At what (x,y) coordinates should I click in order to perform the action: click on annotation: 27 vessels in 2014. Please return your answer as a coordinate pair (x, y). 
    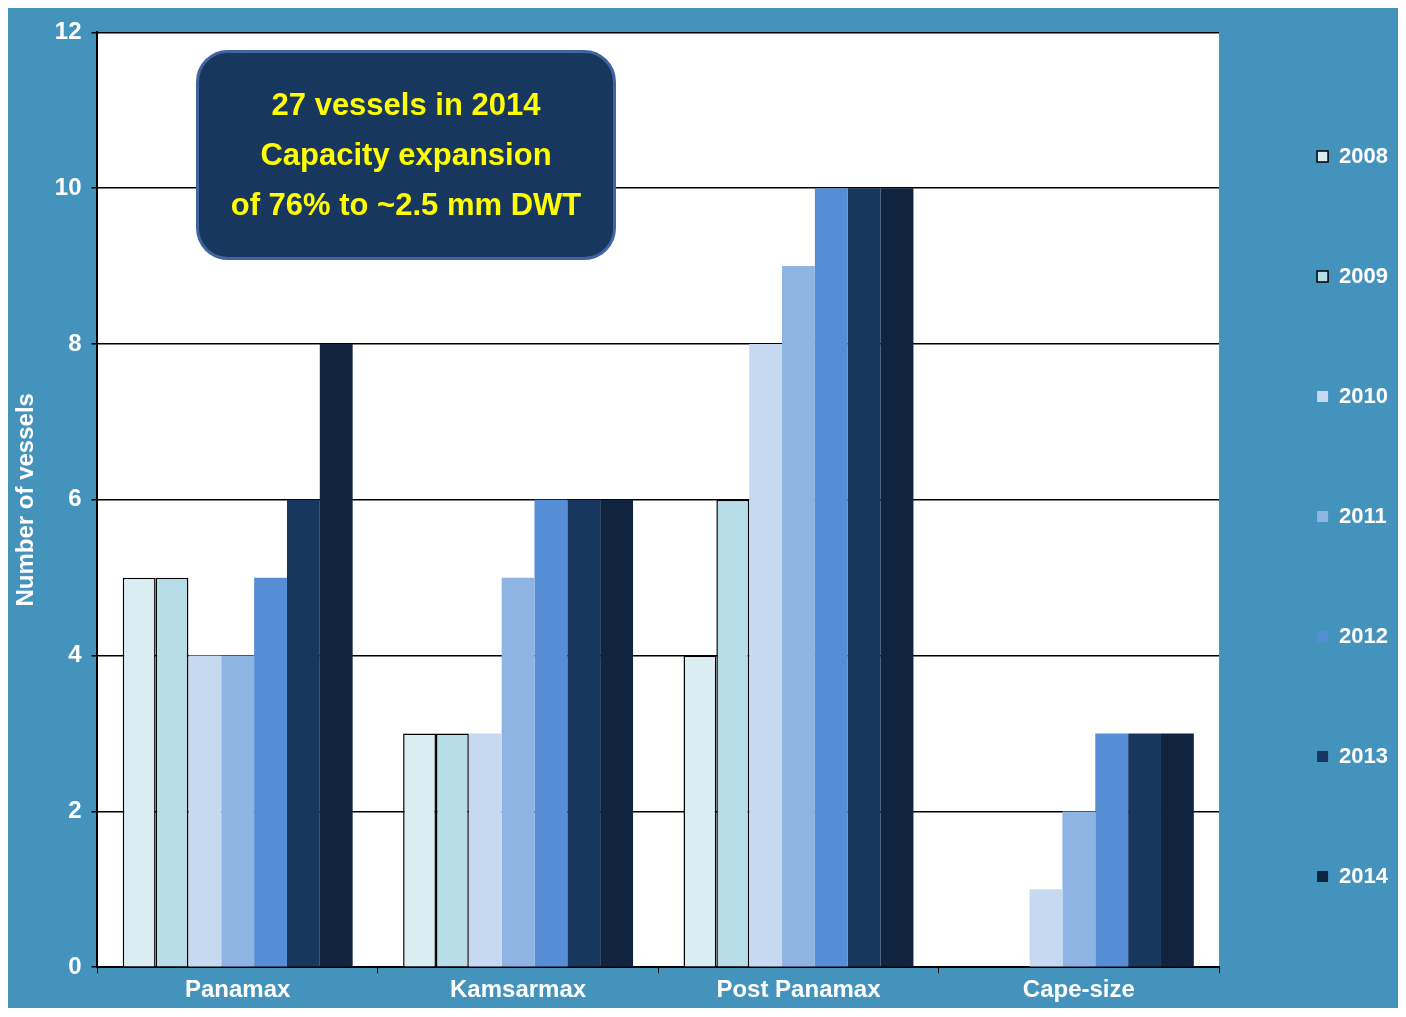
    Looking at the image, I should click on (406, 105).